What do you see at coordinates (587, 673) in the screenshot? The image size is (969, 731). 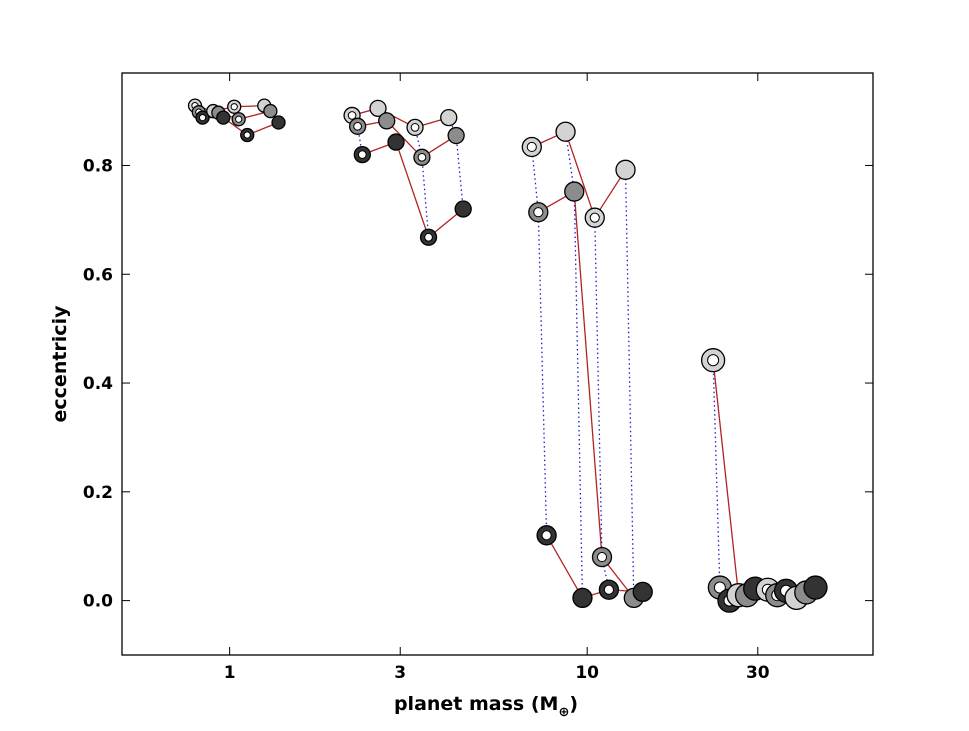 I see `x-tick-label: 10` at bounding box center [587, 673].